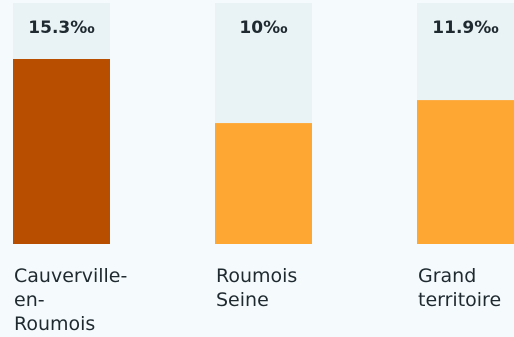 The height and width of the screenshot is (337, 514). What do you see at coordinates (465, 28) in the screenshot?
I see `bar-value-label: 11.9‰` at bounding box center [465, 28].